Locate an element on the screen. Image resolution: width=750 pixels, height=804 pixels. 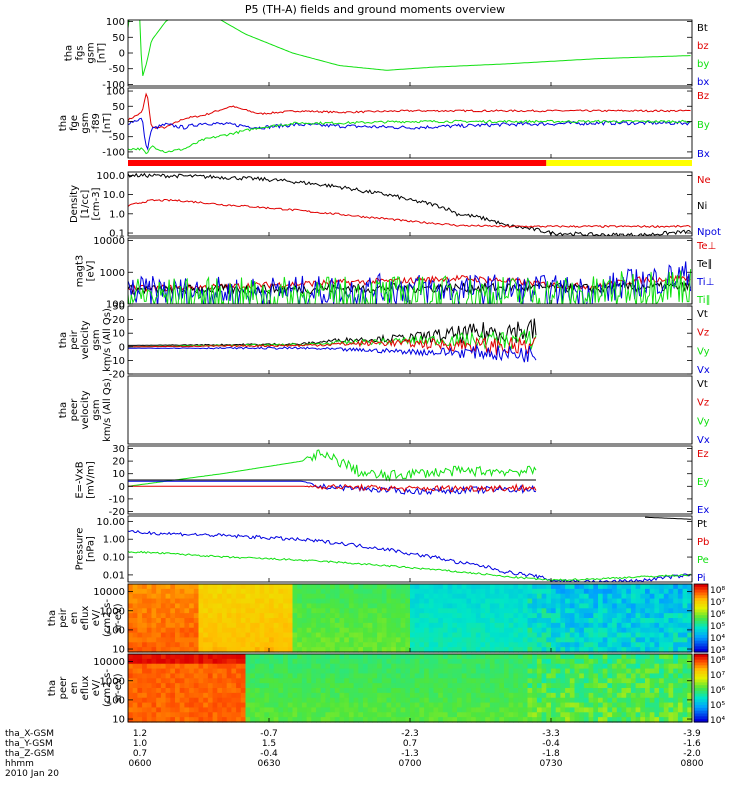
y-tick-label: -100 is located at coordinates (113, 85).